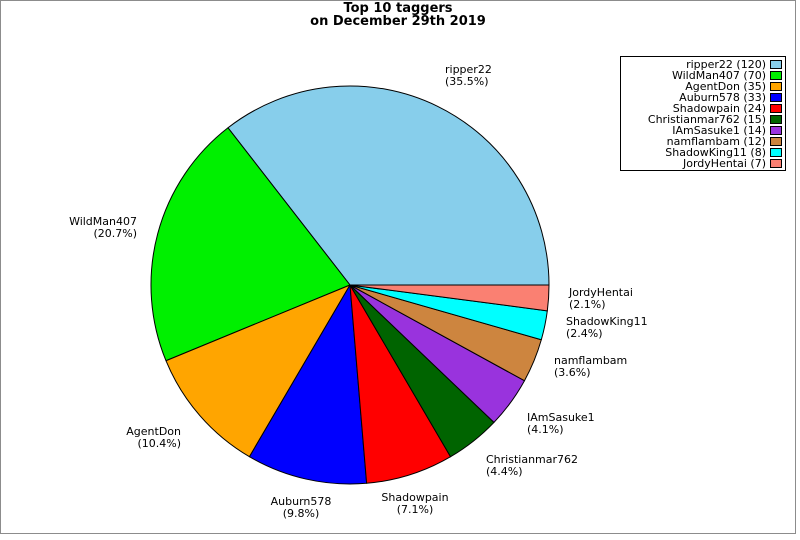 This screenshot has width=800, height=540. I want to click on slice-label-shadowking11: ShadowKing11 (2.4%), so click(607, 327).